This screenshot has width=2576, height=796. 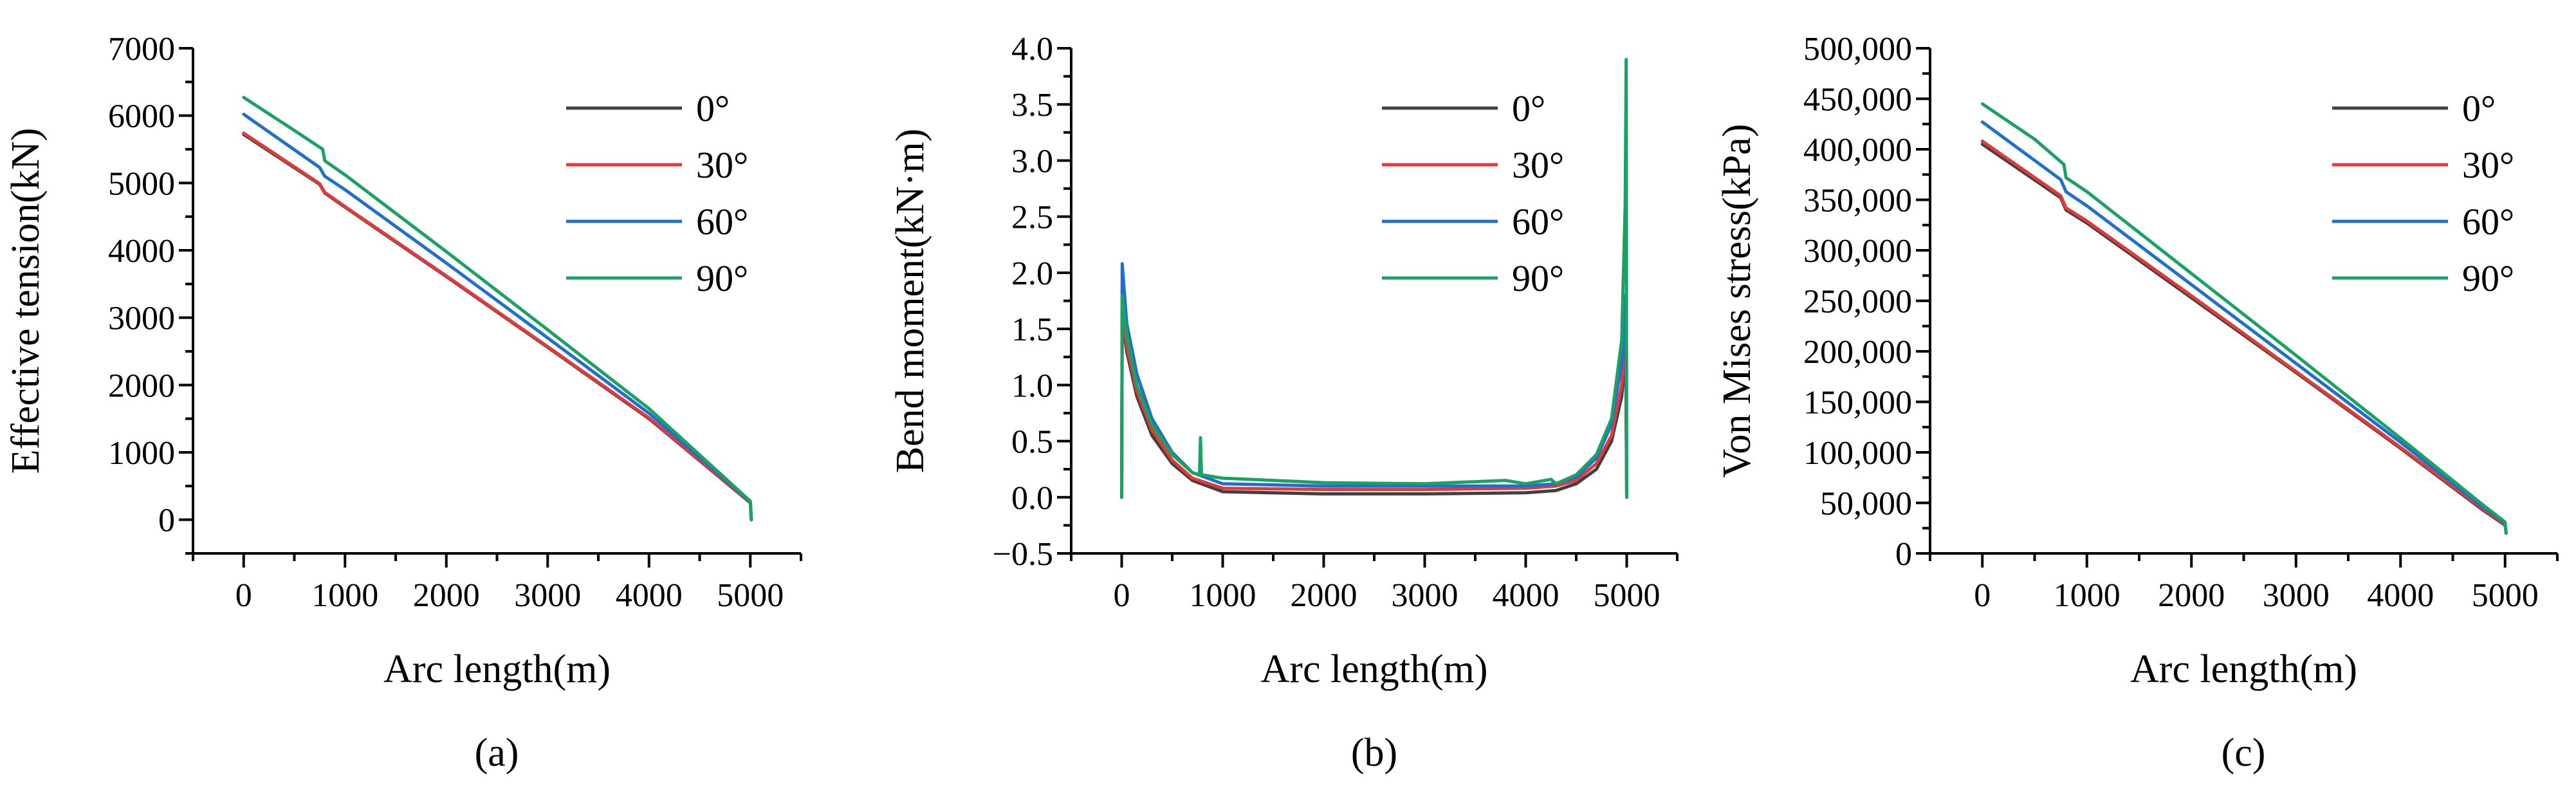 I want to click on y-tick-label: 2000, so click(x=141, y=385).